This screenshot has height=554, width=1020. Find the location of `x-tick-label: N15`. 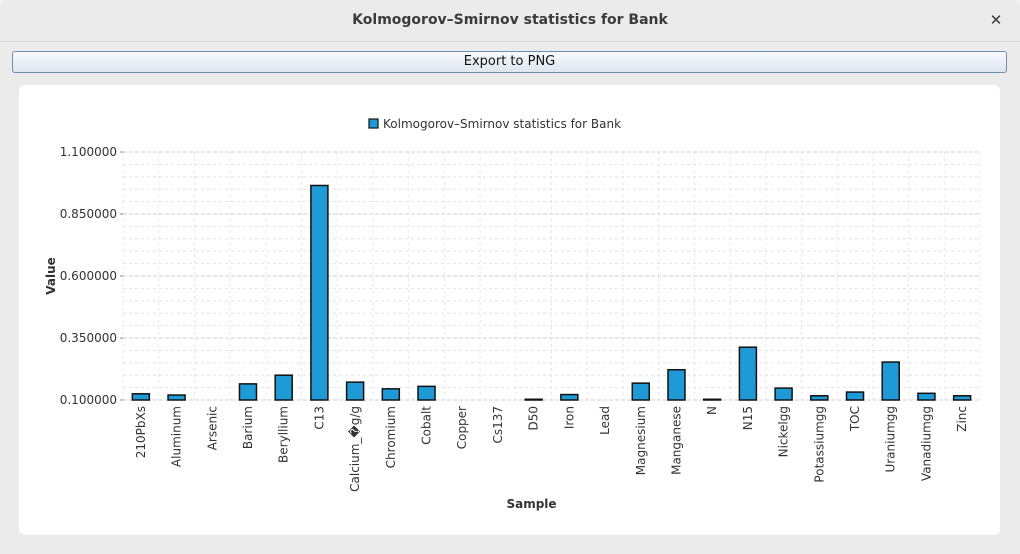

x-tick-label: N15 is located at coordinates (748, 418).